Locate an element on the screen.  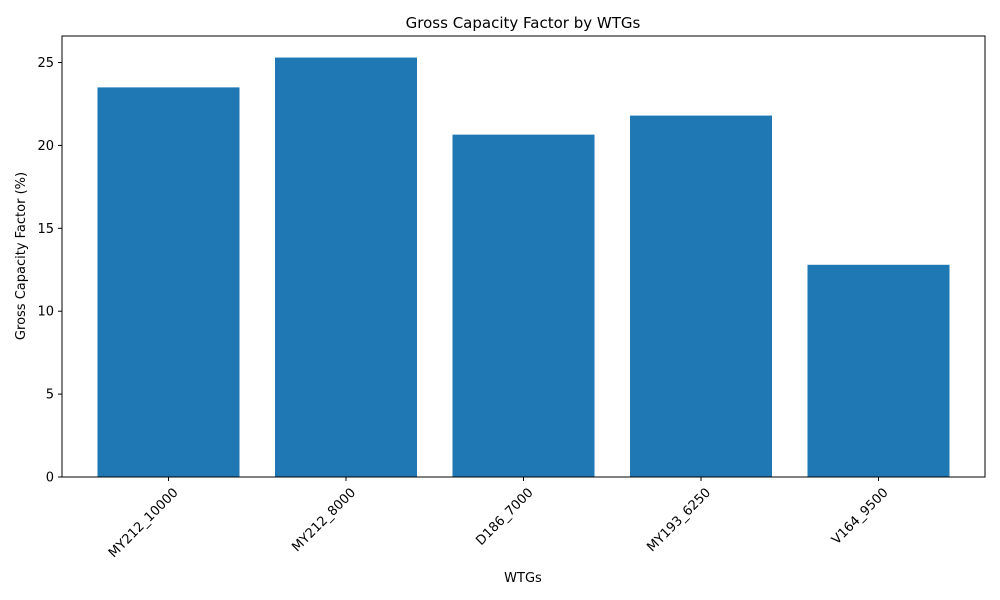
y-tick-label: 10 is located at coordinates (45, 312).